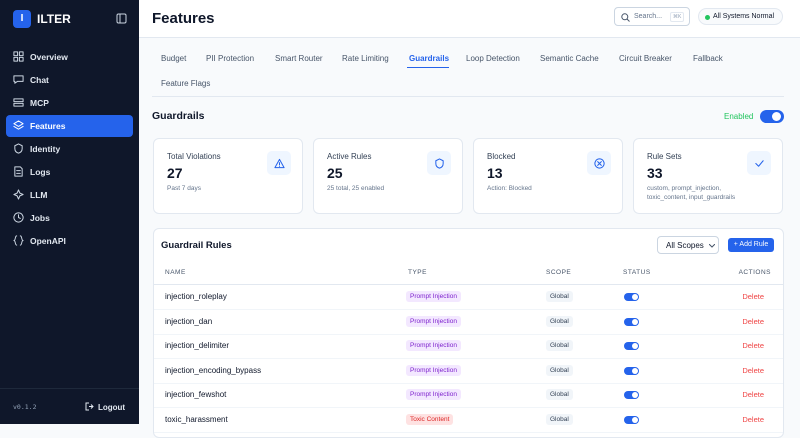 The width and height of the screenshot is (800, 438). What do you see at coordinates (45, 149) in the screenshot?
I see `nav-label: Identity` at bounding box center [45, 149].